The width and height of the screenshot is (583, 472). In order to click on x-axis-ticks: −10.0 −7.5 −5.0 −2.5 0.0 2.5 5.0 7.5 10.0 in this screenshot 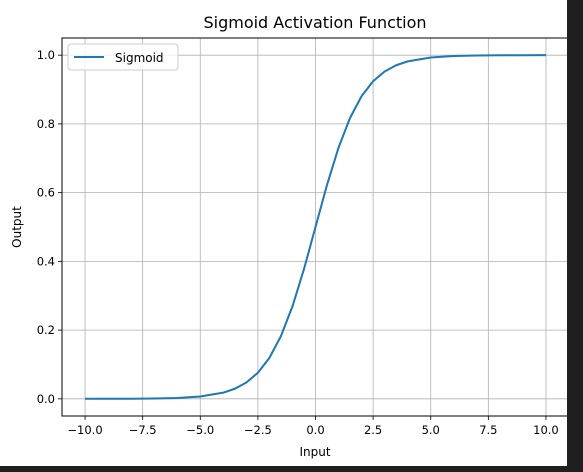, I will do `click(313, 426)`.